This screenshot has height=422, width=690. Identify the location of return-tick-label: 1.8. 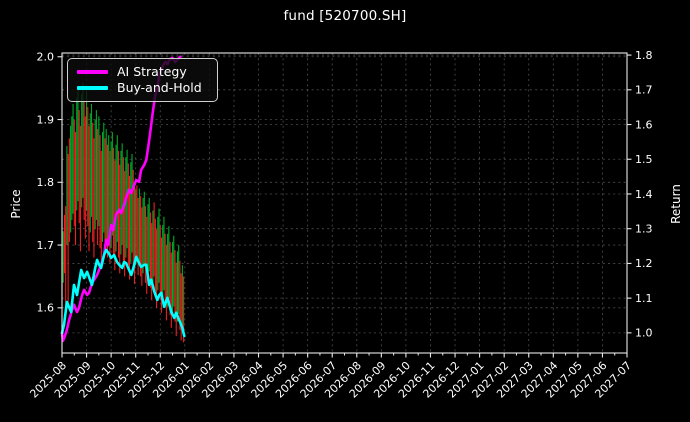
(644, 55).